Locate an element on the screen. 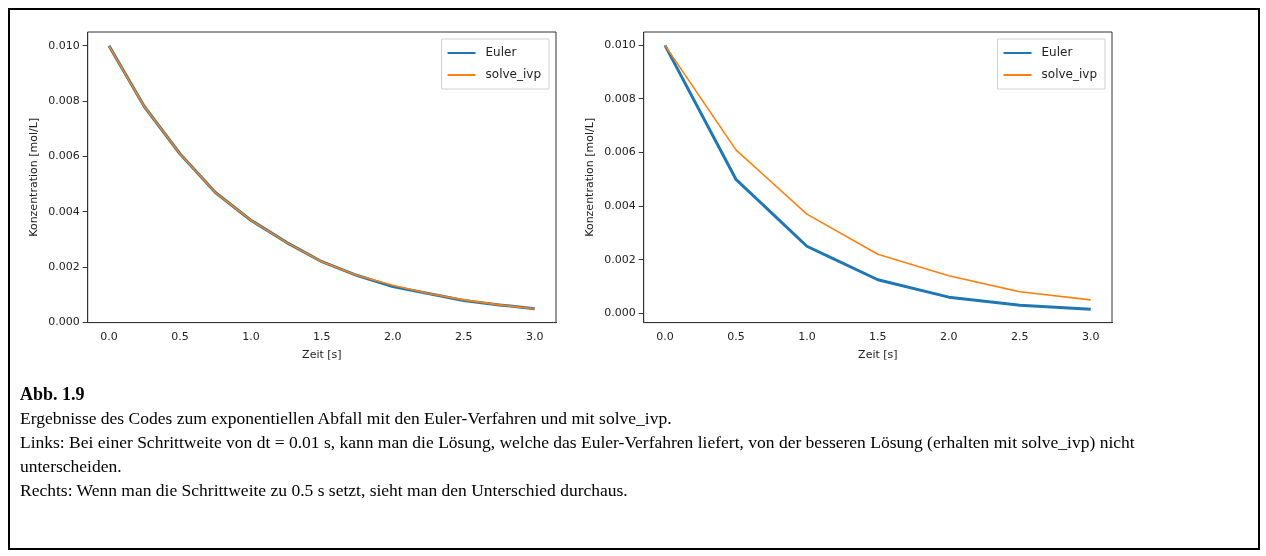 The height and width of the screenshot is (556, 1266). text: Links: Bei einer Schrittweite von dt = 0.01 s, kann man die Lösung, welche das Euler-Verfahren liefert, von der besseren Lösung (erhalten mit solve_ivp) nicht unterscheiden. is located at coordinates (578, 454).